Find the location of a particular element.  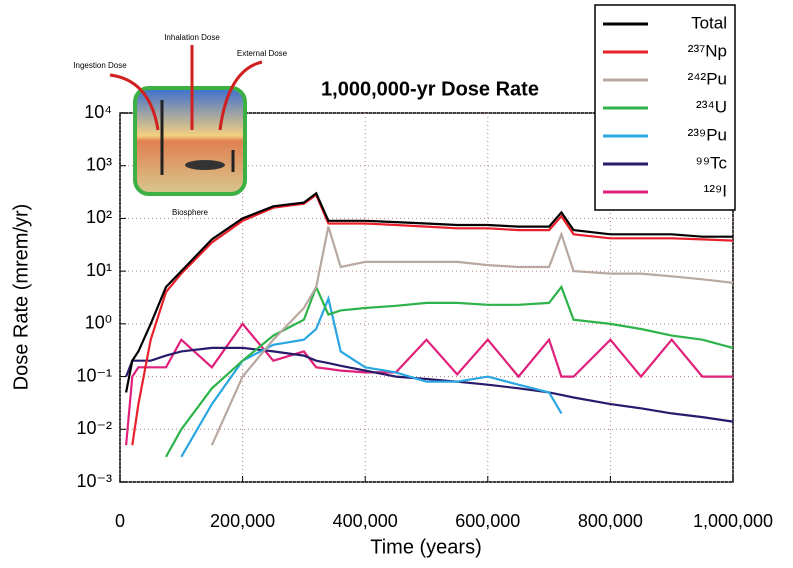

annotation: Biosphere is located at coordinates (190, 212).